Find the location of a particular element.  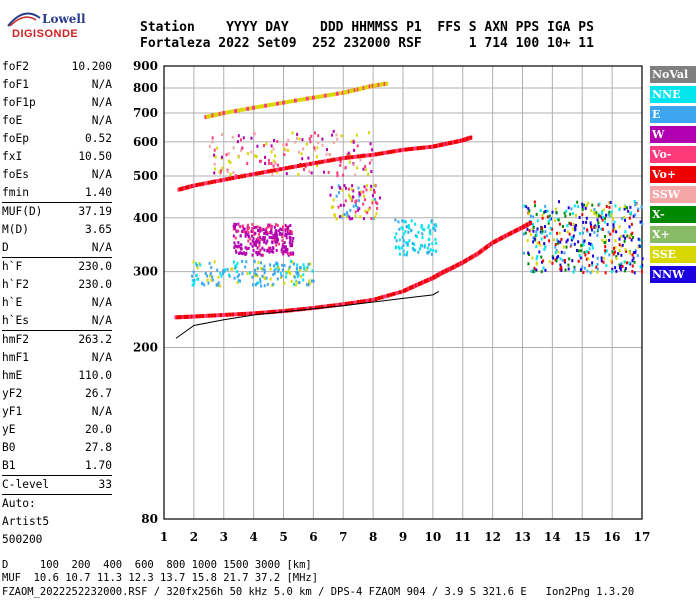

param-label: B0 is located at coordinates (9, 447).